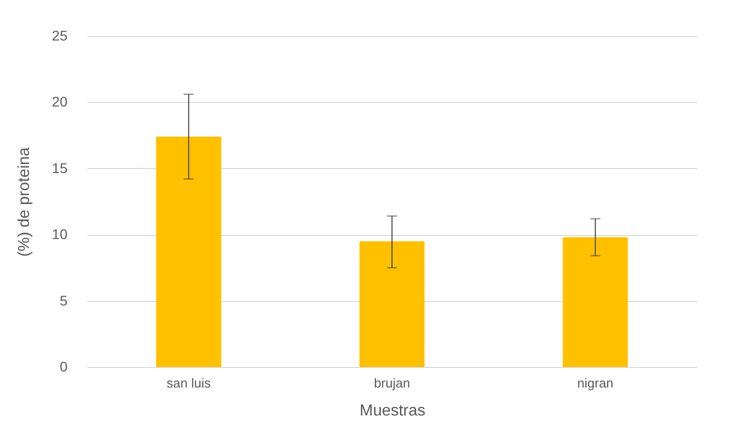 The height and width of the screenshot is (448, 740). Describe the element at coordinates (595, 383) in the screenshot. I see `x-tick-label: nigran` at that location.